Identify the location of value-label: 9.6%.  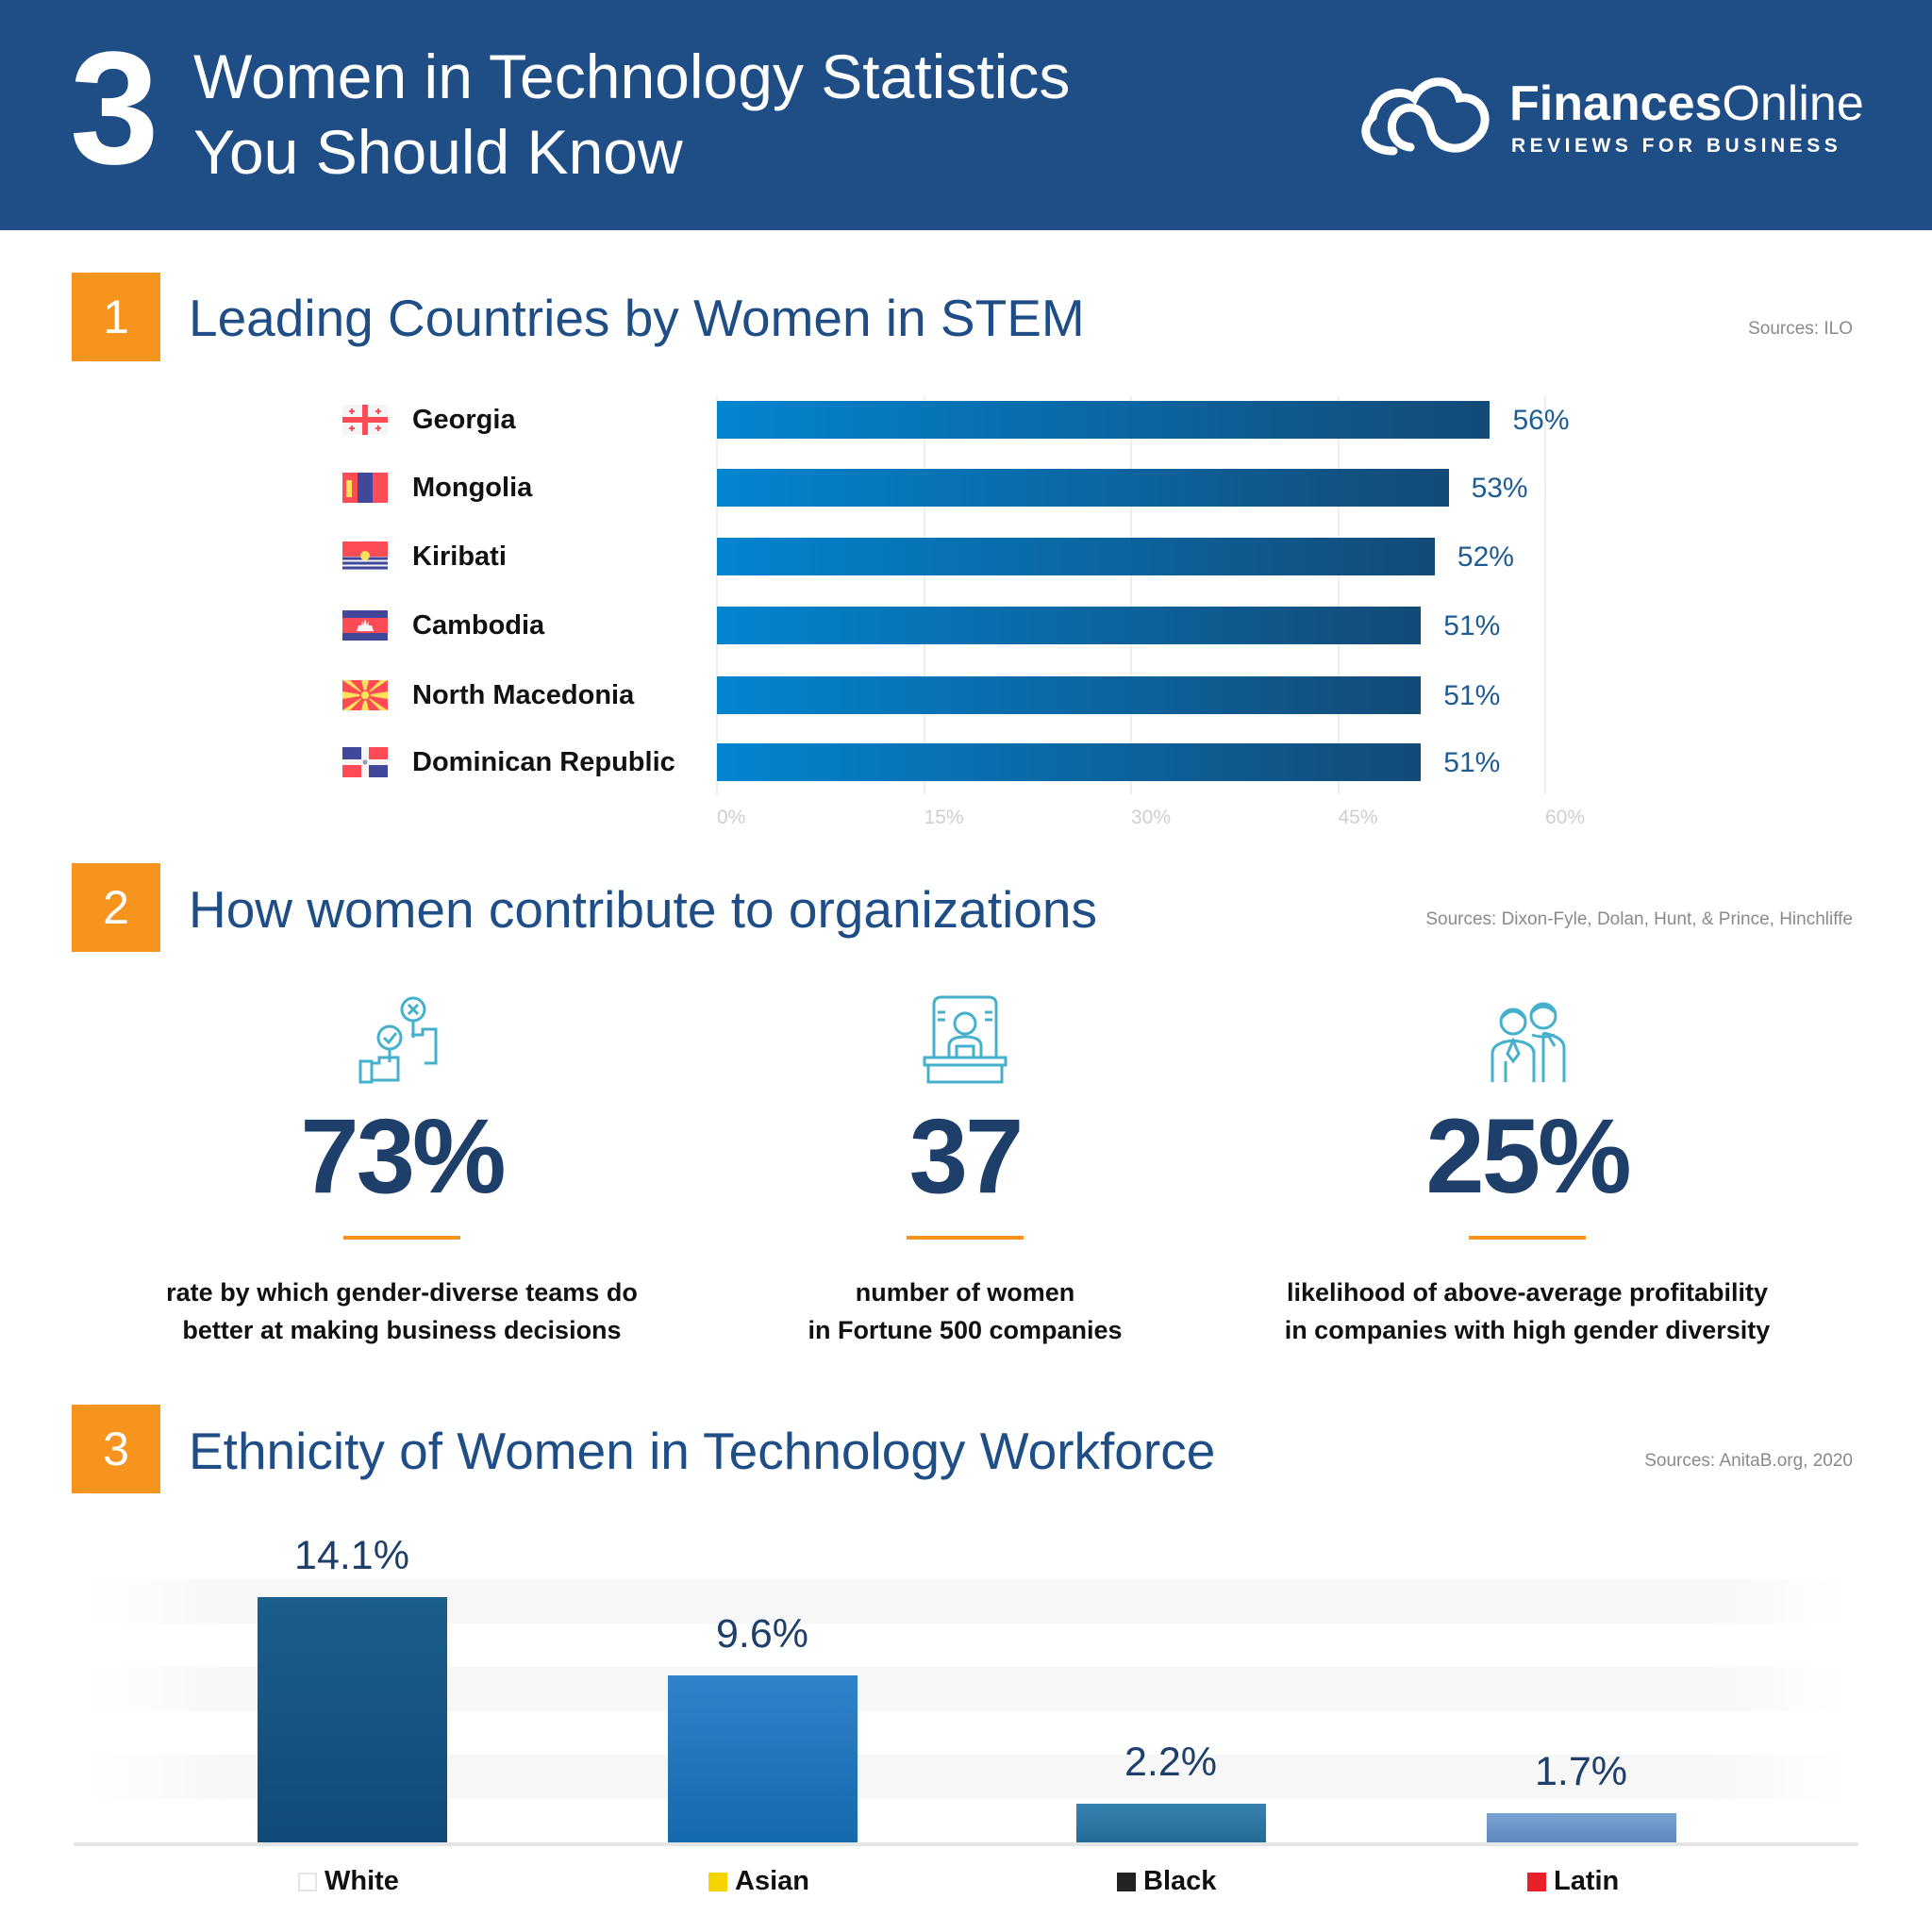
(762, 1633).